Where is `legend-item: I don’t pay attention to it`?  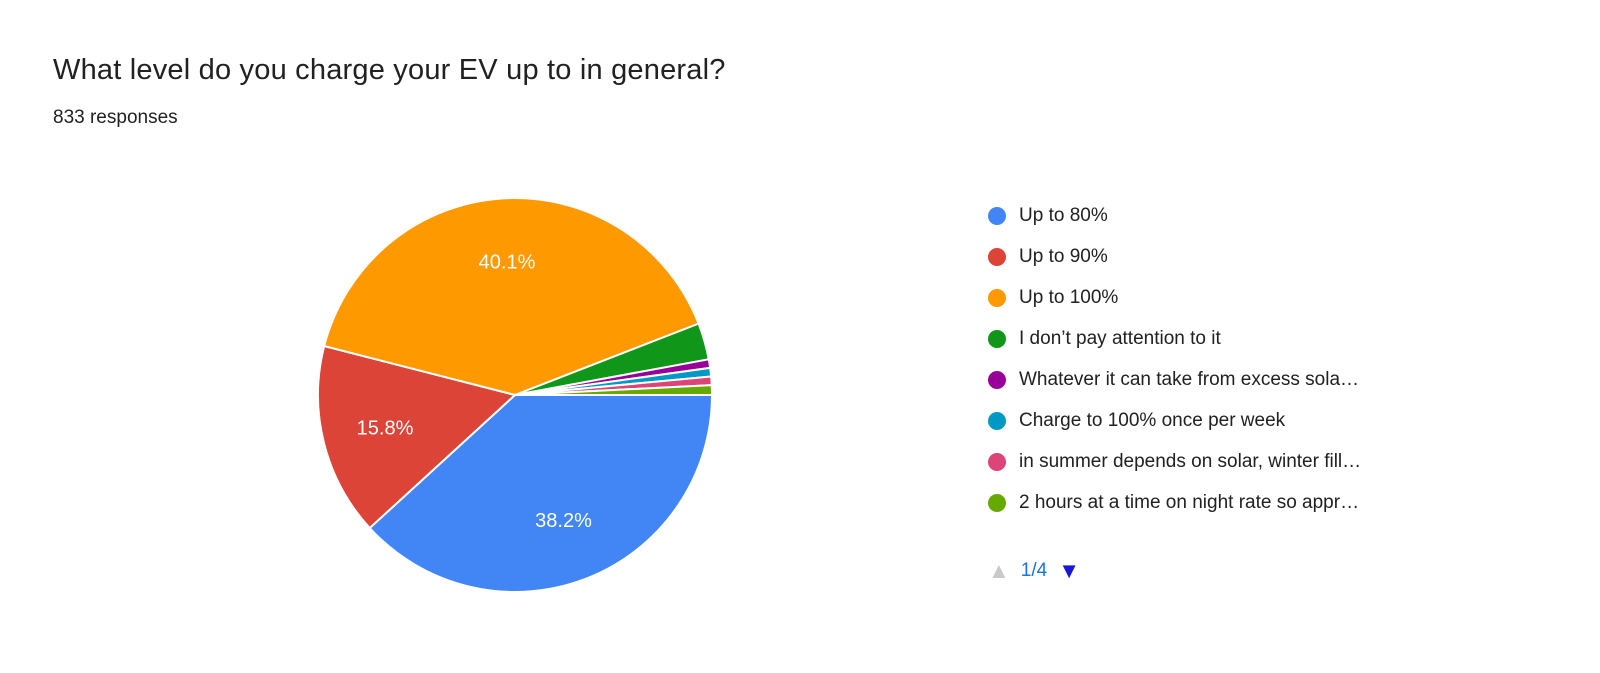 legend-item: I don’t pay attention to it is located at coordinates (1174, 338).